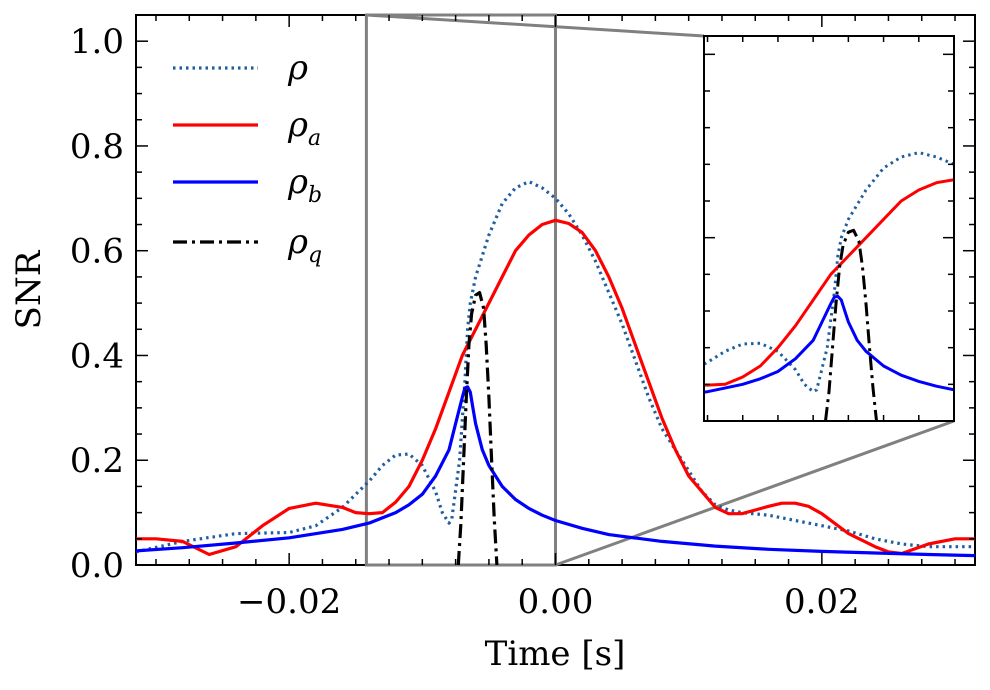 This screenshot has width=990, height=690. Describe the element at coordinates (297, 68) in the screenshot. I see `legend-label-rho: ρ` at that location.